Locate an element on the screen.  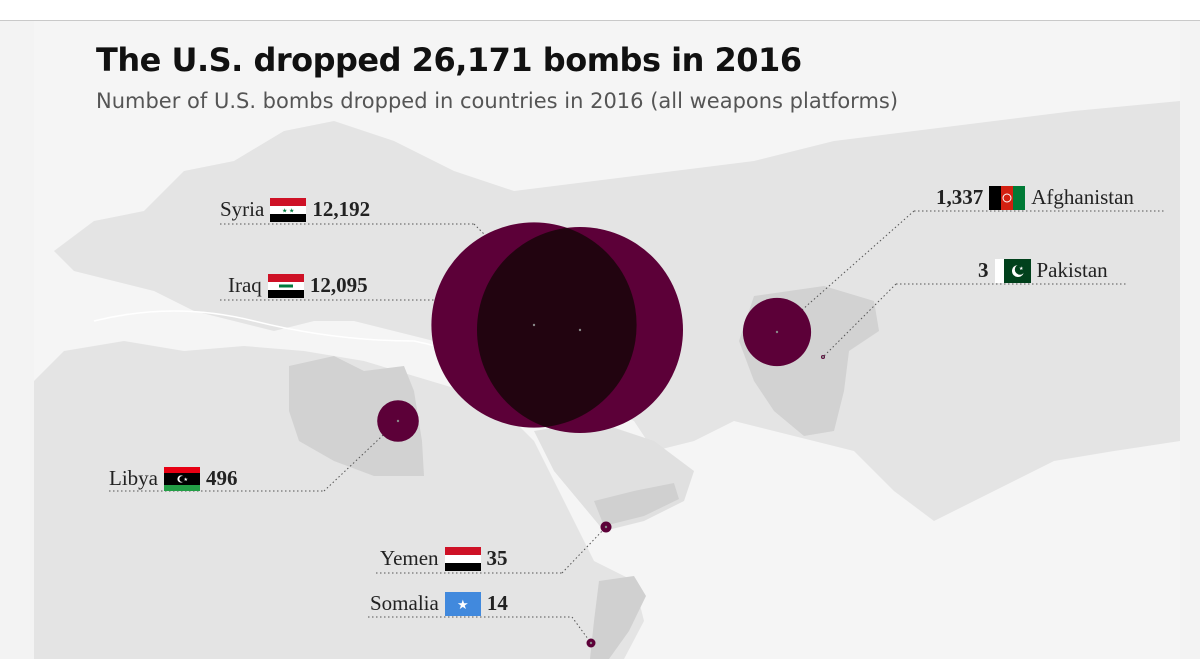
yemen-leader-line-diag is located at coordinates (584, 550).